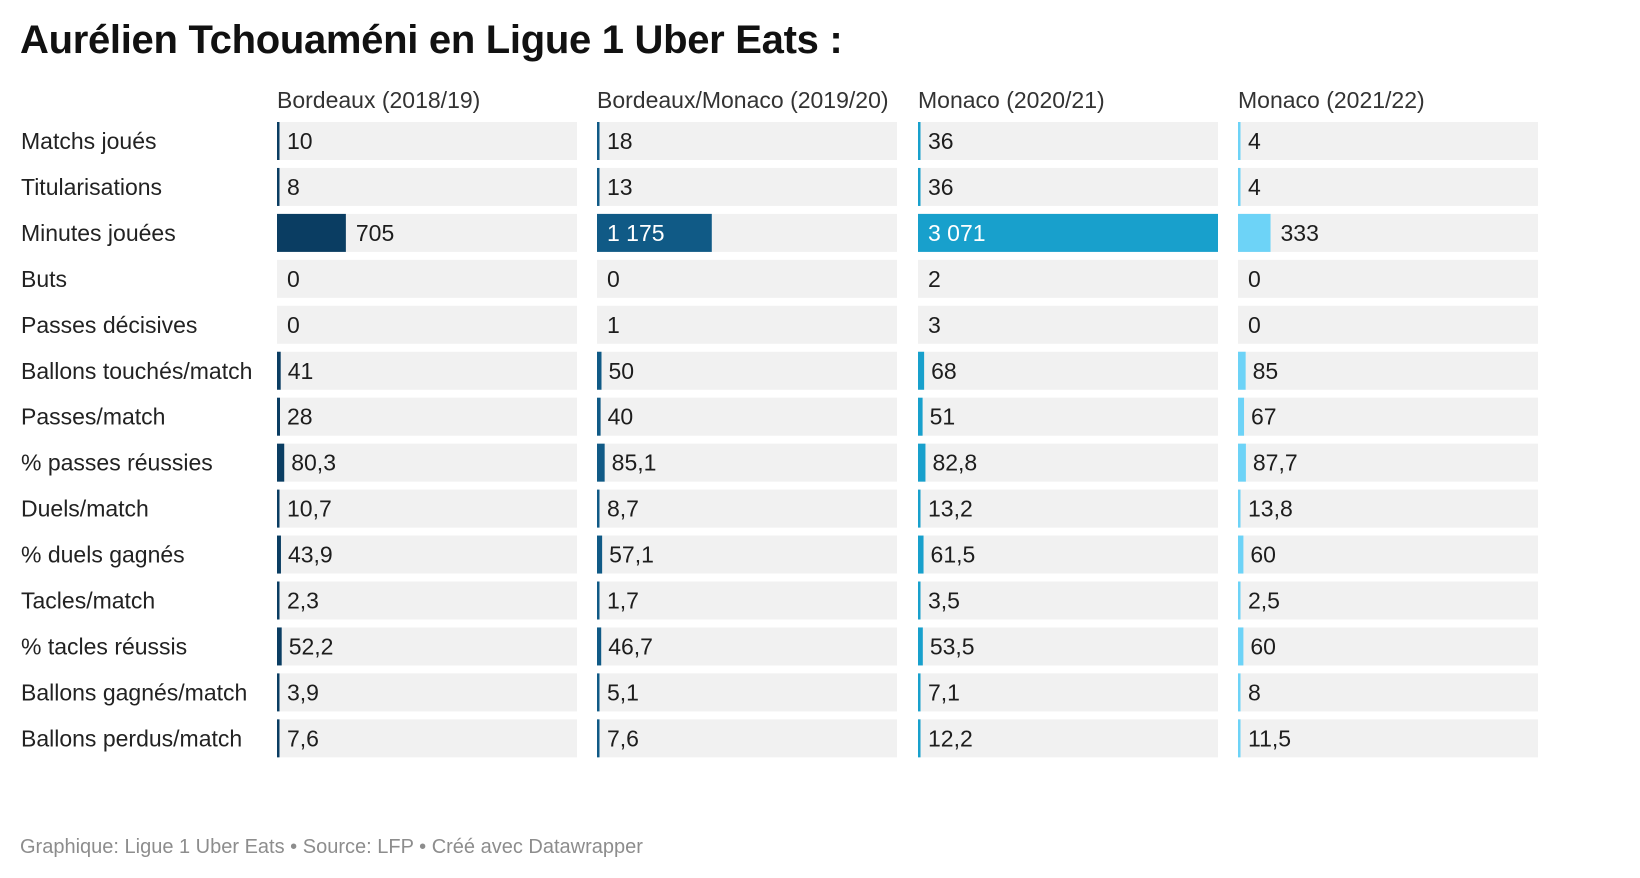  I want to click on value-label: 43,9, so click(310, 555).